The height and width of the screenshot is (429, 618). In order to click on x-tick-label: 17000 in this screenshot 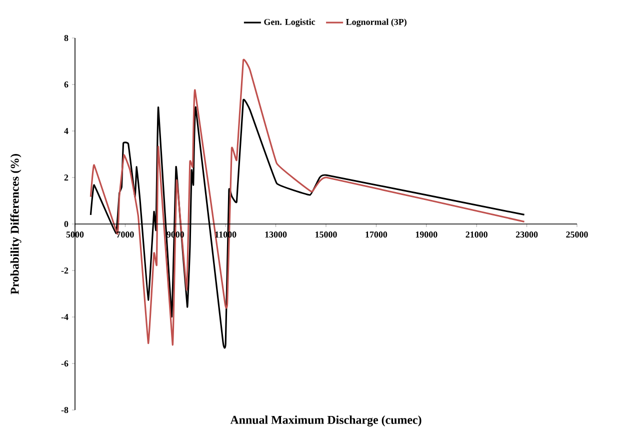, I will do `click(377, 235)`.